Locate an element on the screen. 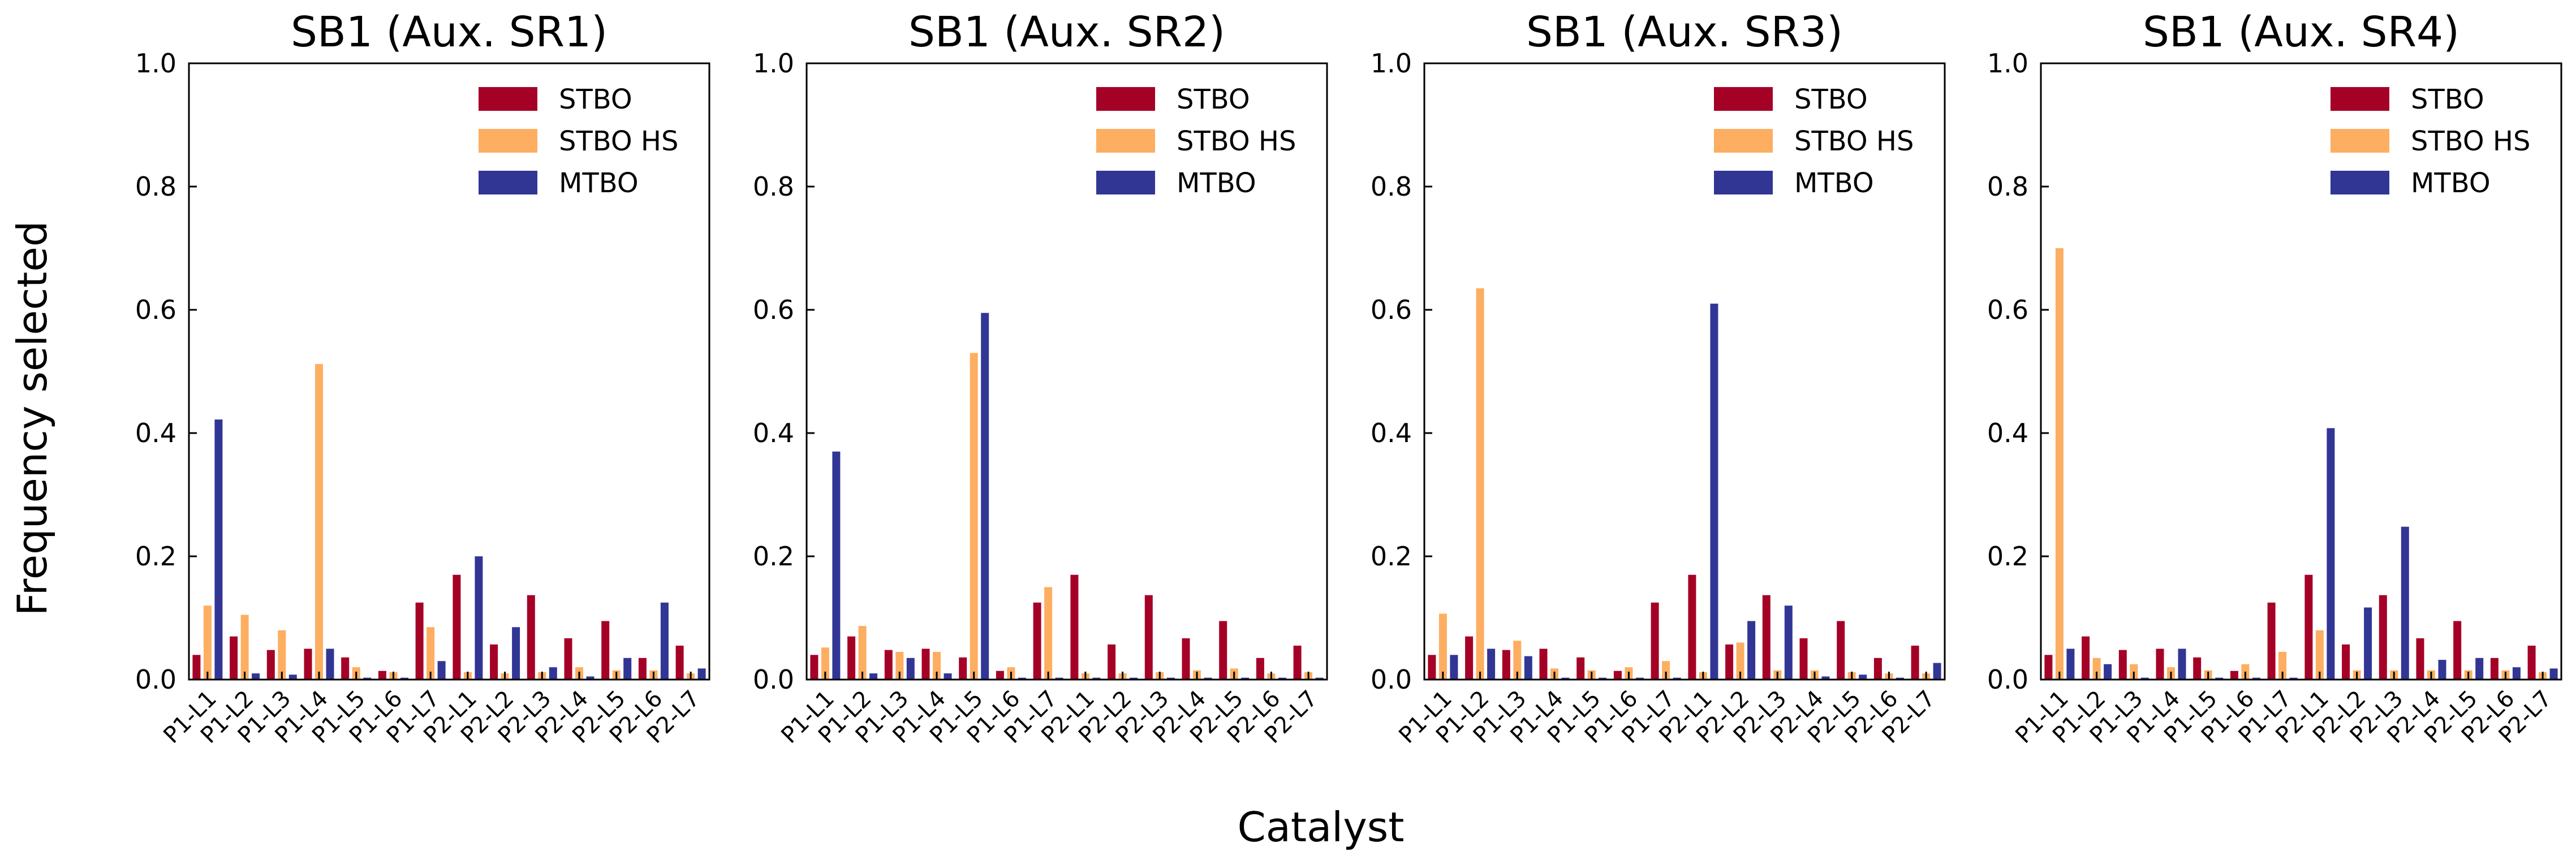 The width and height of the screenshot is (2576, 865). bar-mtbo-p2-l1 is located at coordinates (1096, 678).